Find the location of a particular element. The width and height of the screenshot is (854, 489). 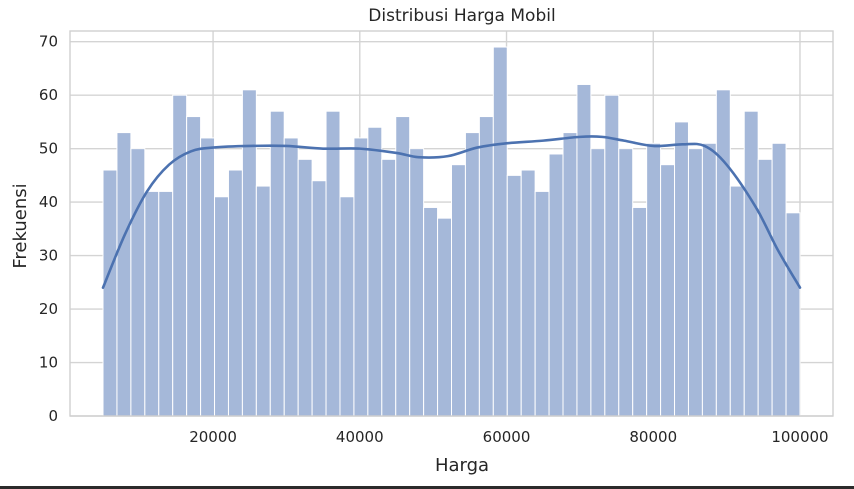

y-tick-label: 60 is located at coordinates (48, 95).